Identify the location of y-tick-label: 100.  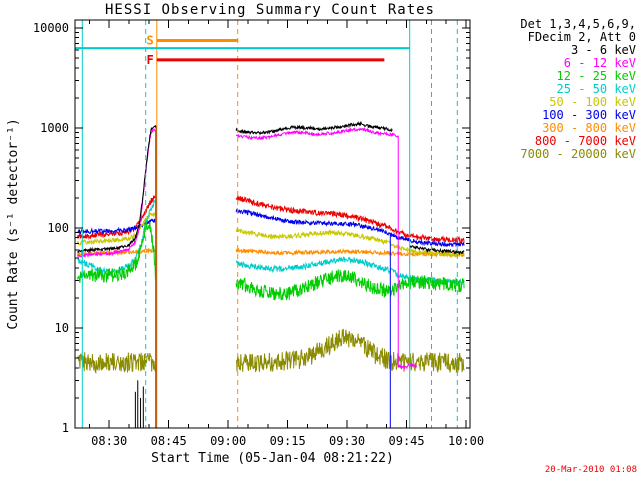
(58, 228).